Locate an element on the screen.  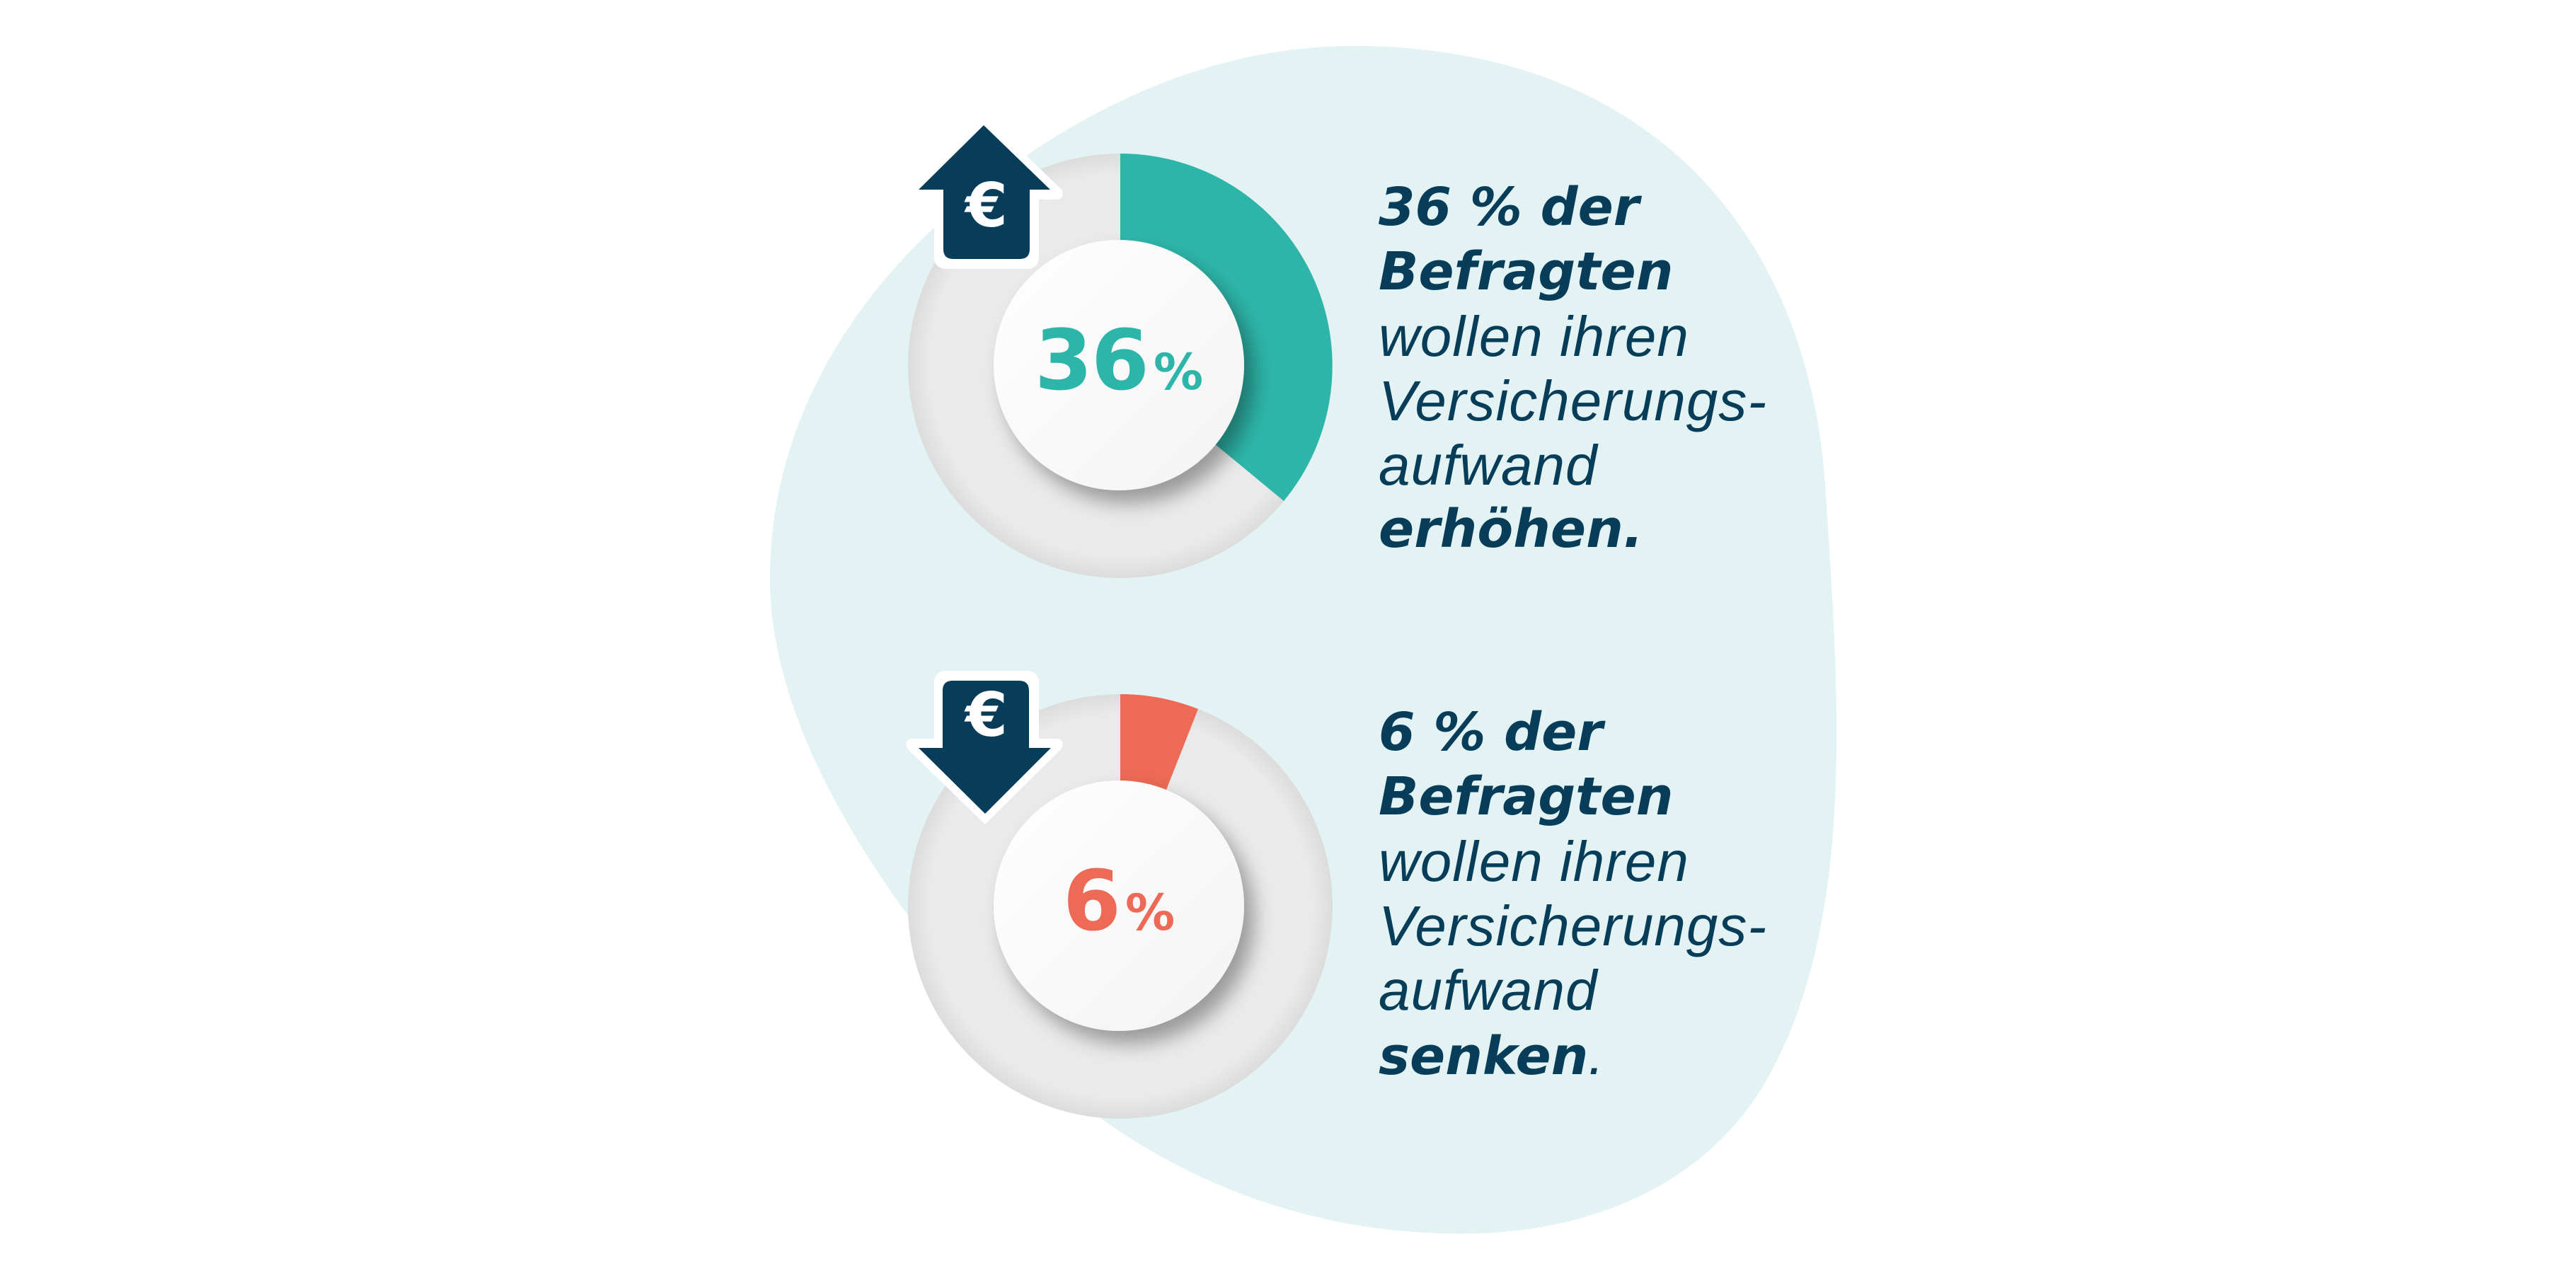
caption-line: 6 % der is located at coordinates (1491, 732).